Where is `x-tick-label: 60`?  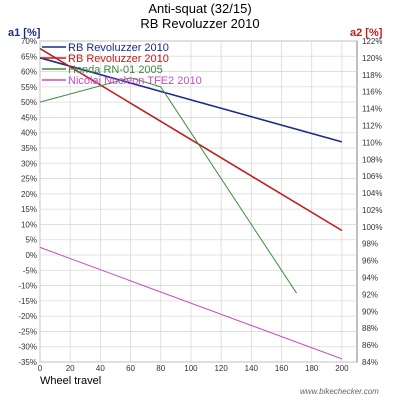
x-tick-label: 60 is located at coordinates (130, 368).